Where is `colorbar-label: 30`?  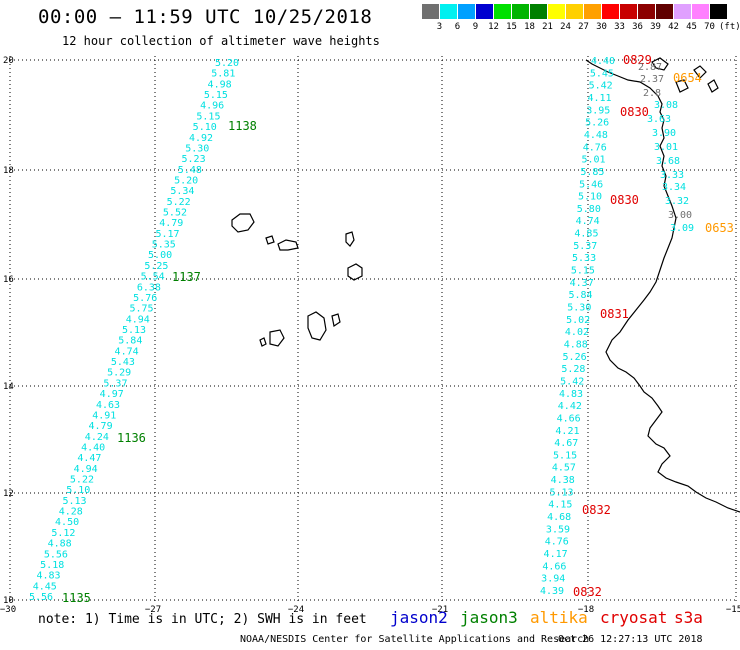
colorbar-label: 30 is located at coordinates (601, 27).